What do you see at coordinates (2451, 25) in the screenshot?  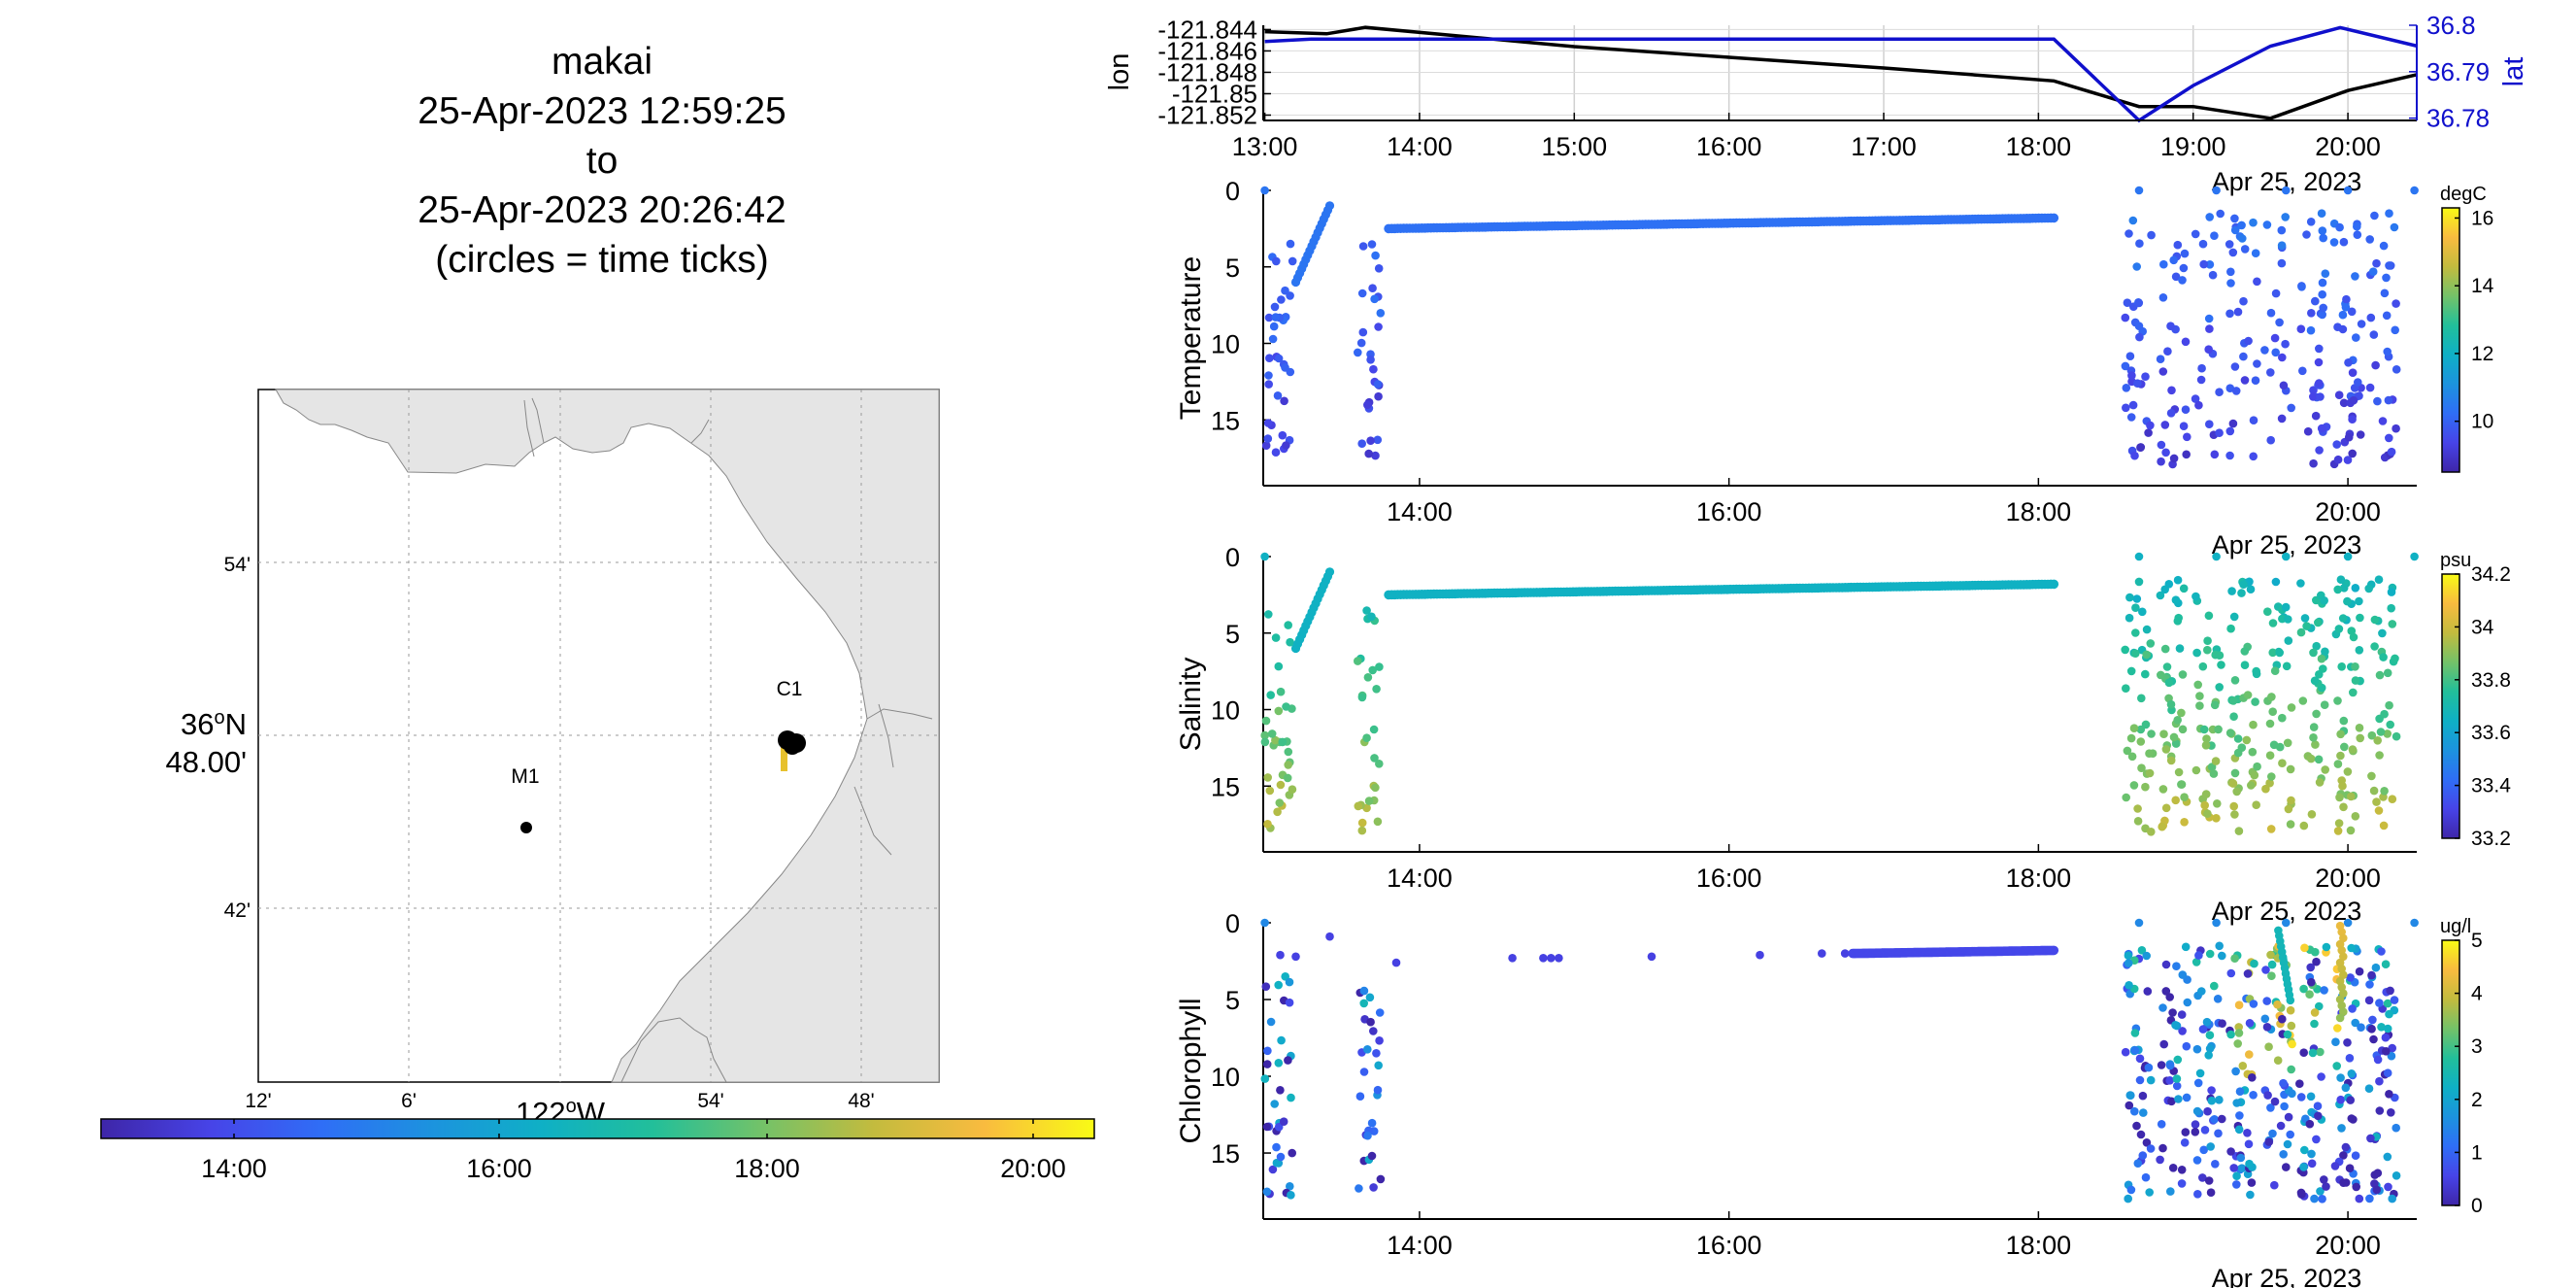 I see `position-lat-tick-label: 36.8` at bounding box center [2451, 25].